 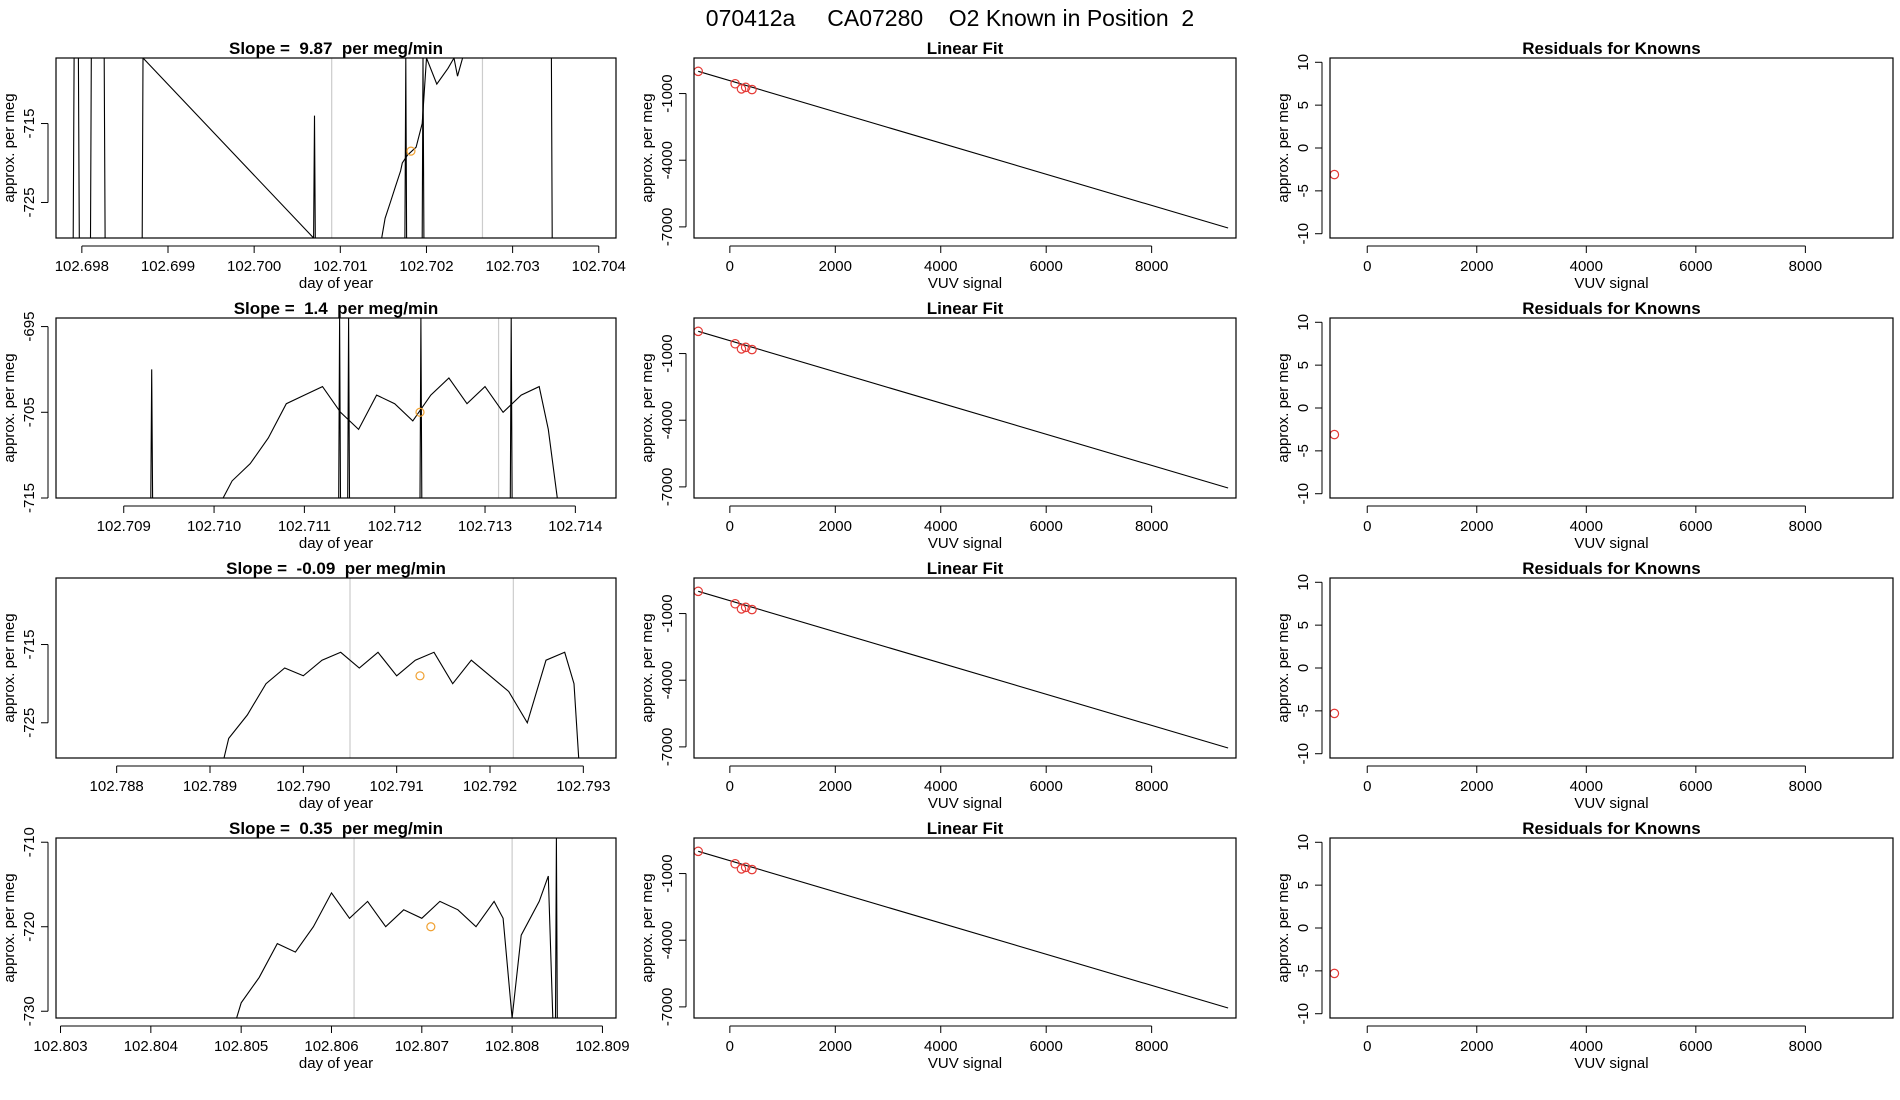 What do you see at coordinates (395, 526) in the screenshot?
I see `x-tick-label: 102.712` at bounding box center [395, 526].